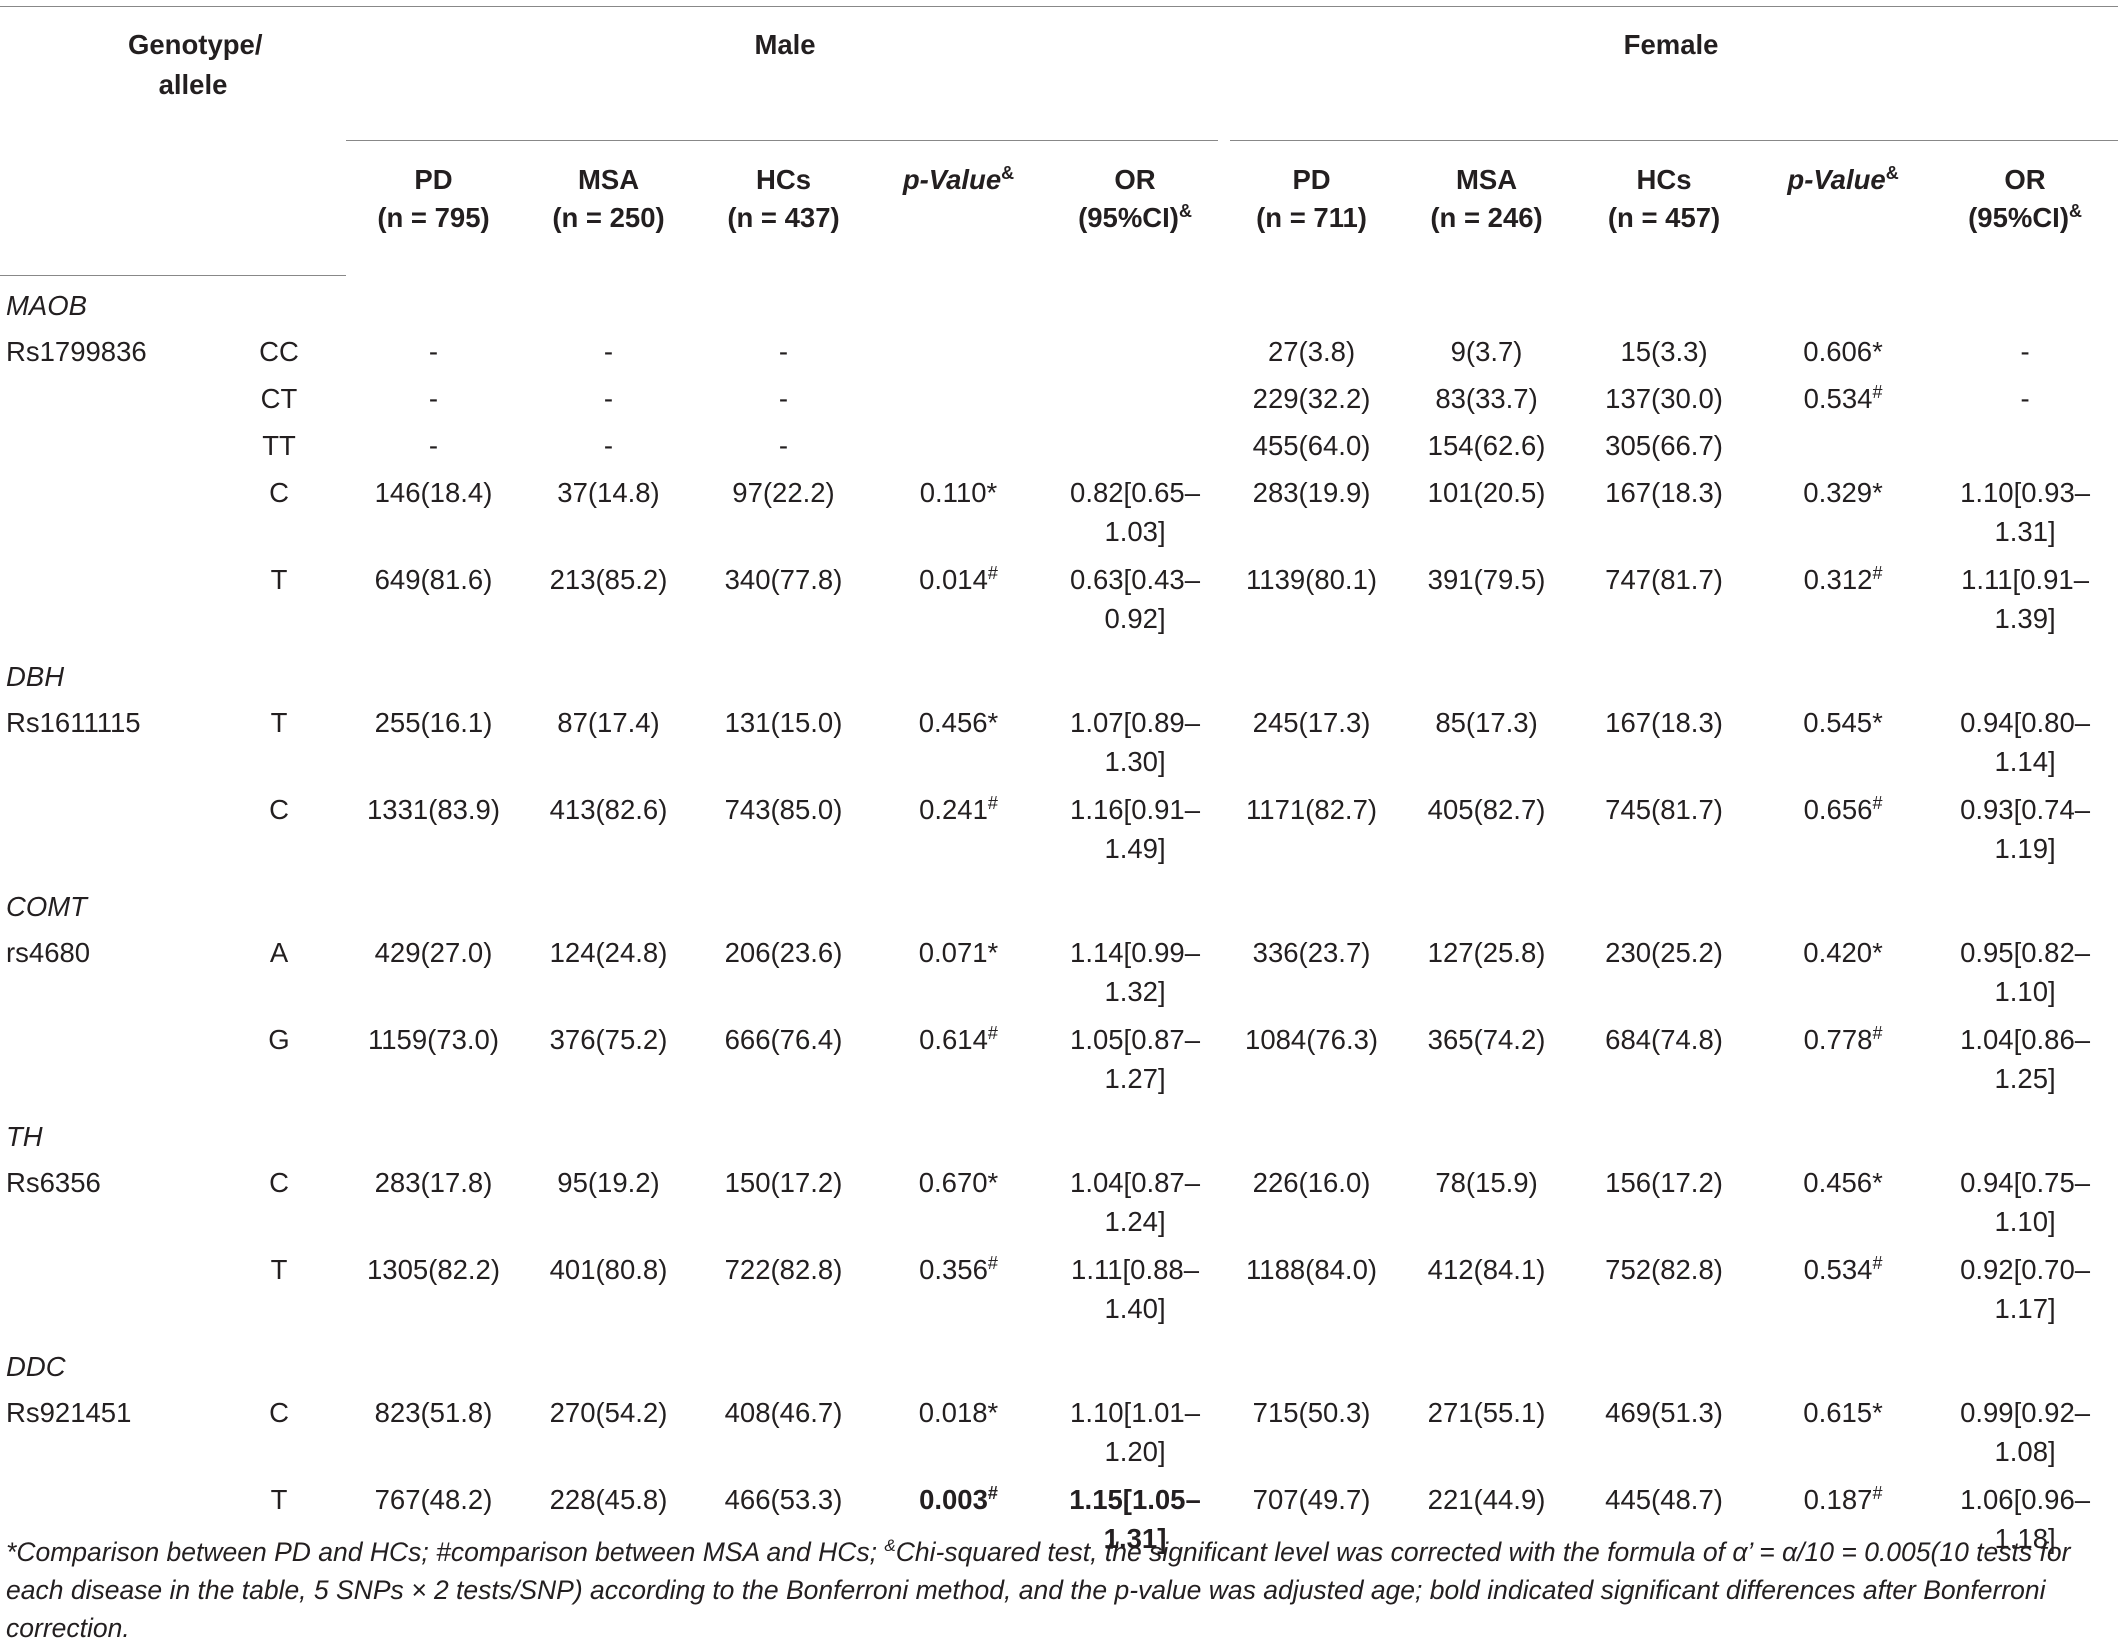  What do you see at coordinates (608, 1499) in the screenshot?
I see `value-cell: 228(45.8)` at bounding box center [608, 1499].